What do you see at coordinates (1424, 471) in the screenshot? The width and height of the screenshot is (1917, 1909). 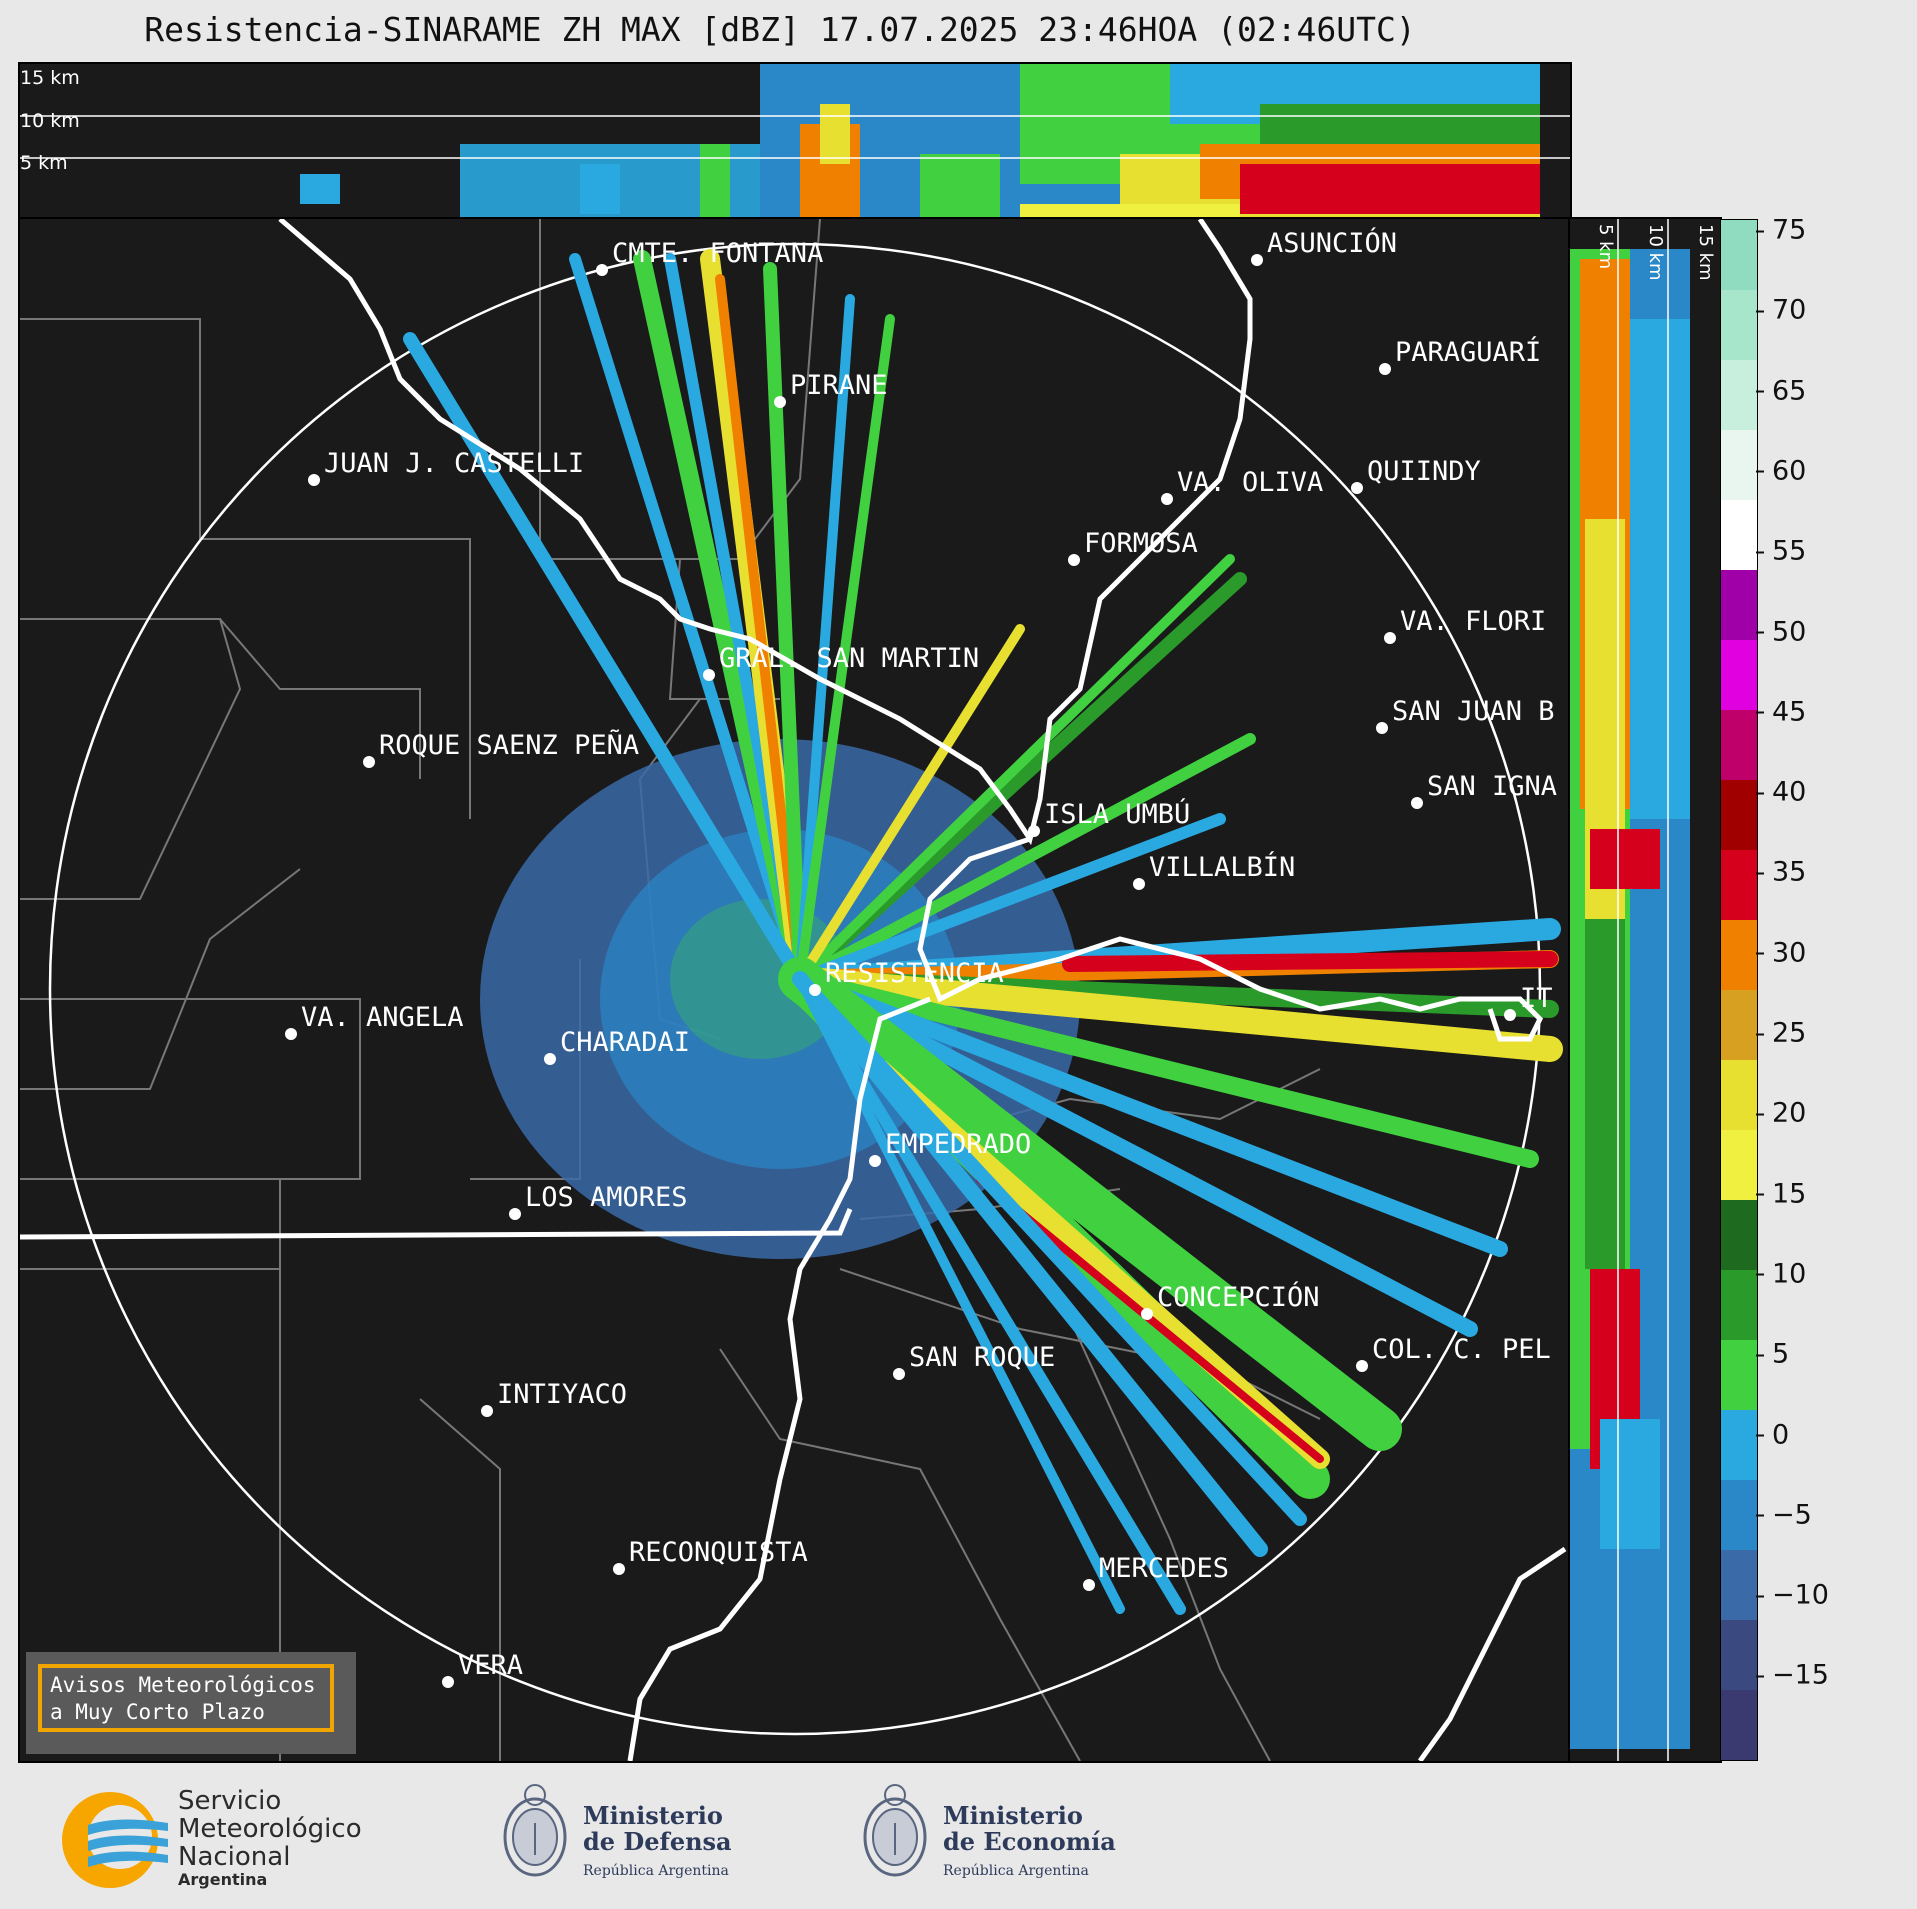 I see `city-label: QUIINDY` at bounding box center [1424, 471].